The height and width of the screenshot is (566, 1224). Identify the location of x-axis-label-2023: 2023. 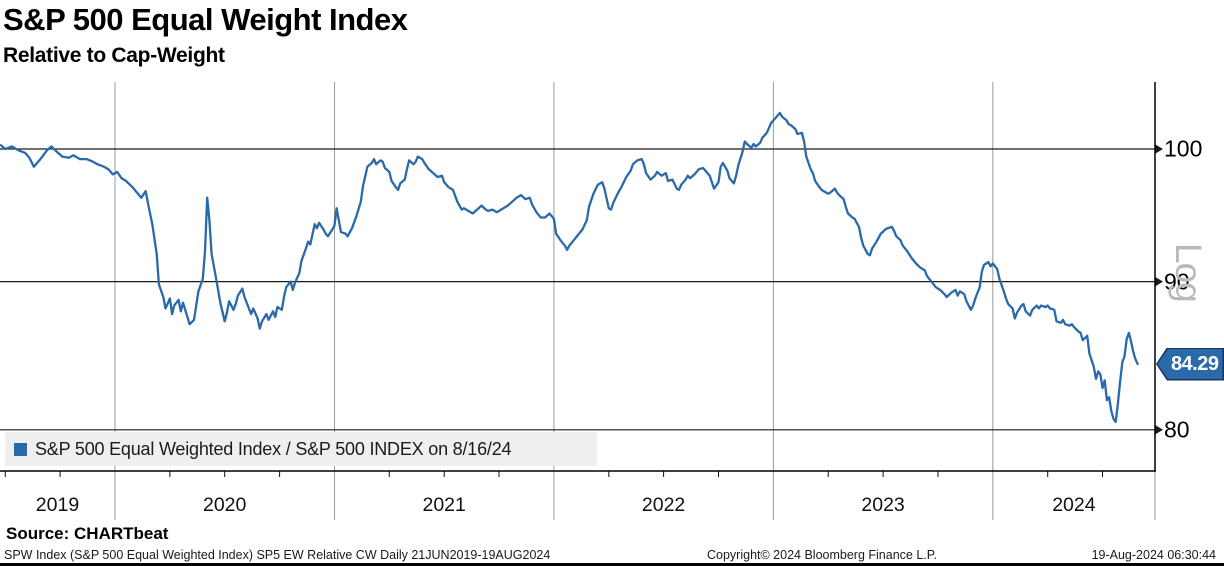
(883, 505).